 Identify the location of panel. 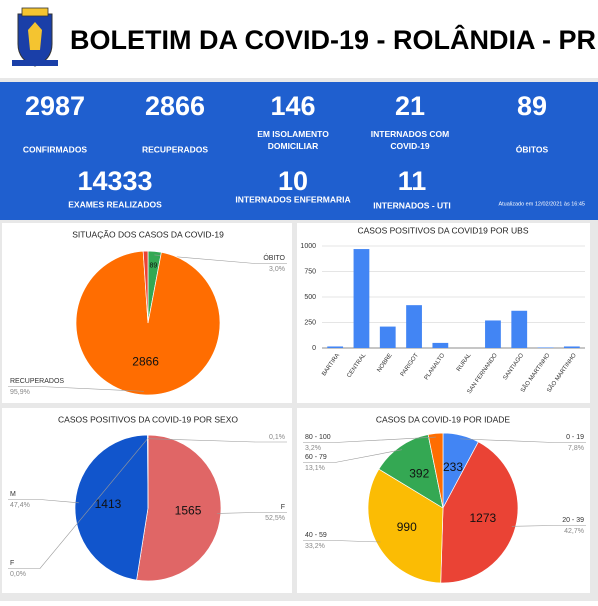
(443, 313).